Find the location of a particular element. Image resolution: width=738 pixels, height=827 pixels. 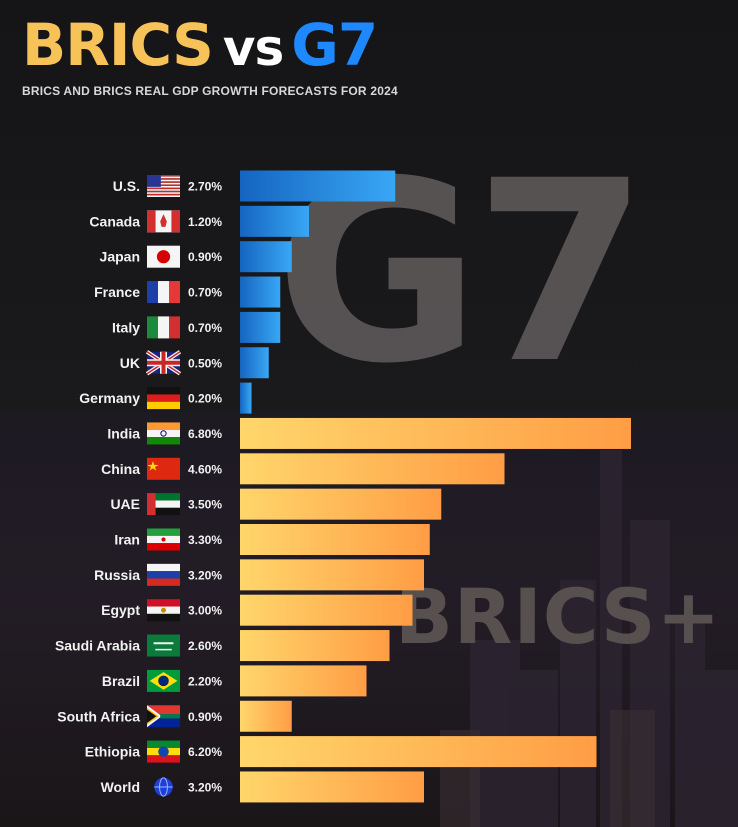

canada-flag-icon is located at coordinates (163, 221).